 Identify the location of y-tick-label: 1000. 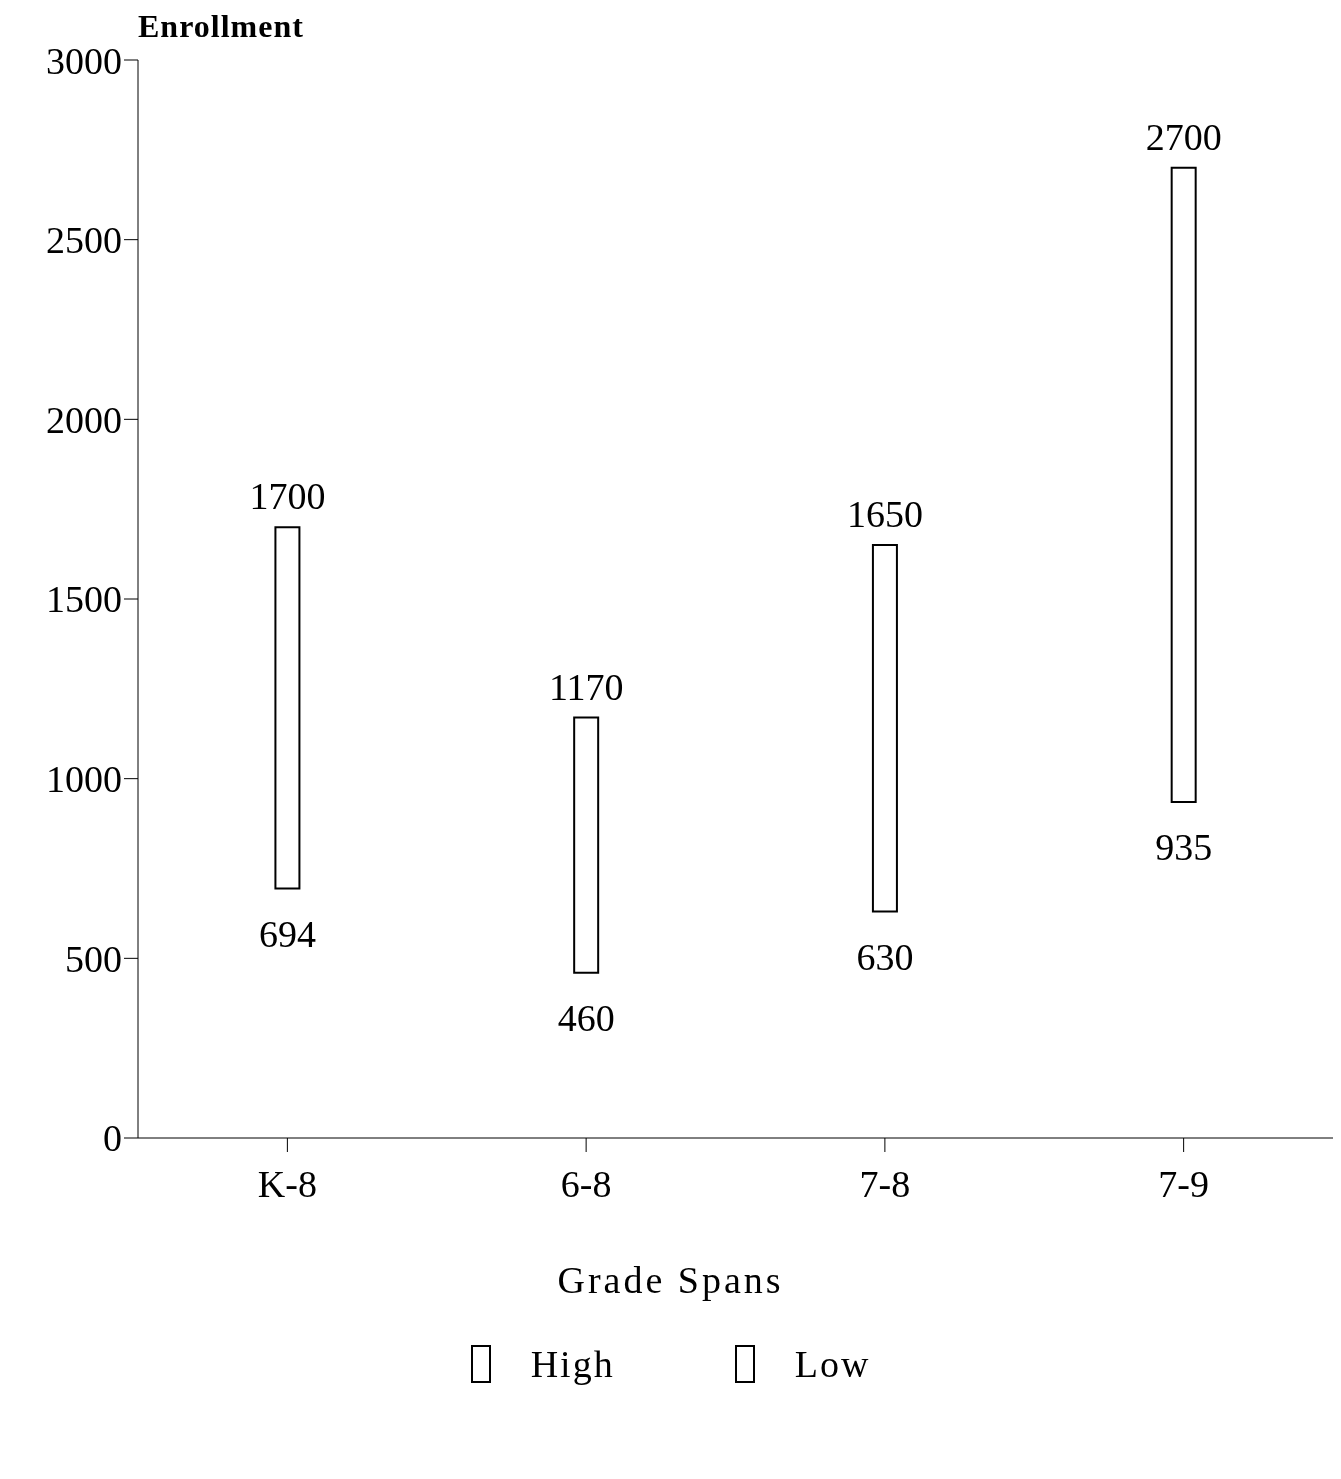
(84, 779).